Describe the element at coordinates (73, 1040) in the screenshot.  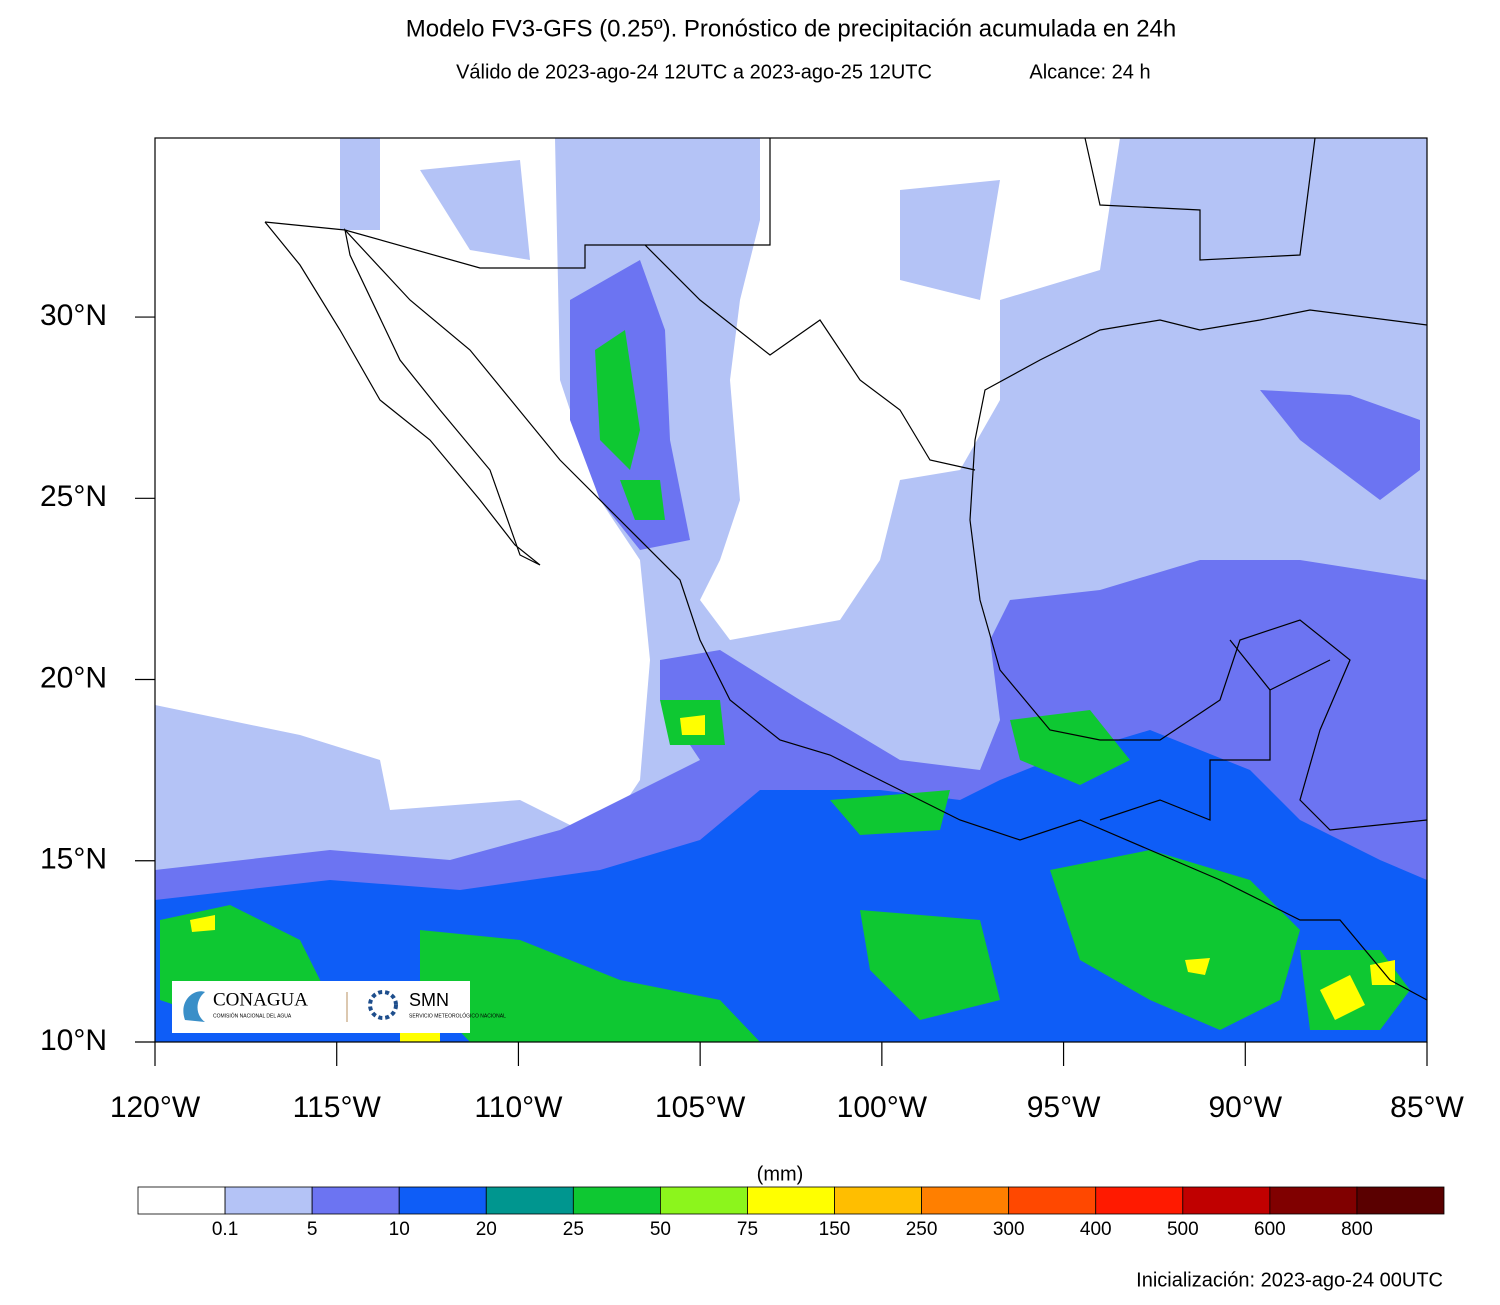
I see `lat-tick-label: 10°N` at that location.